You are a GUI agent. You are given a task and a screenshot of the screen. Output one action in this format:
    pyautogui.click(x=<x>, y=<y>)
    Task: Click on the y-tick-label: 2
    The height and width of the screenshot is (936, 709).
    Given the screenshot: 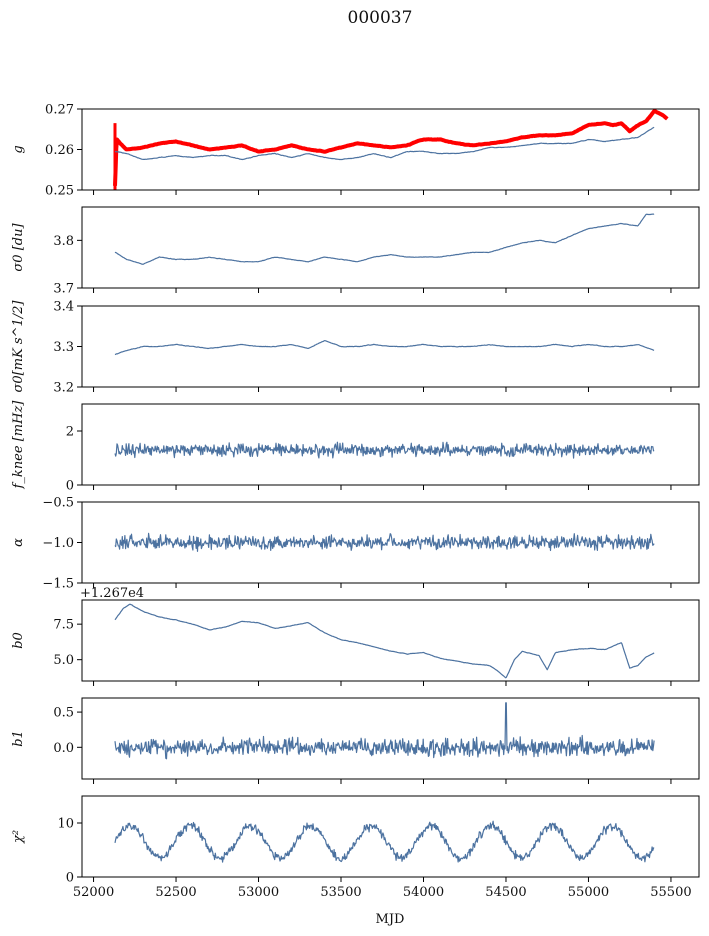 What is the action you would take?
    pyautogui.click(x=70, y=432)
    